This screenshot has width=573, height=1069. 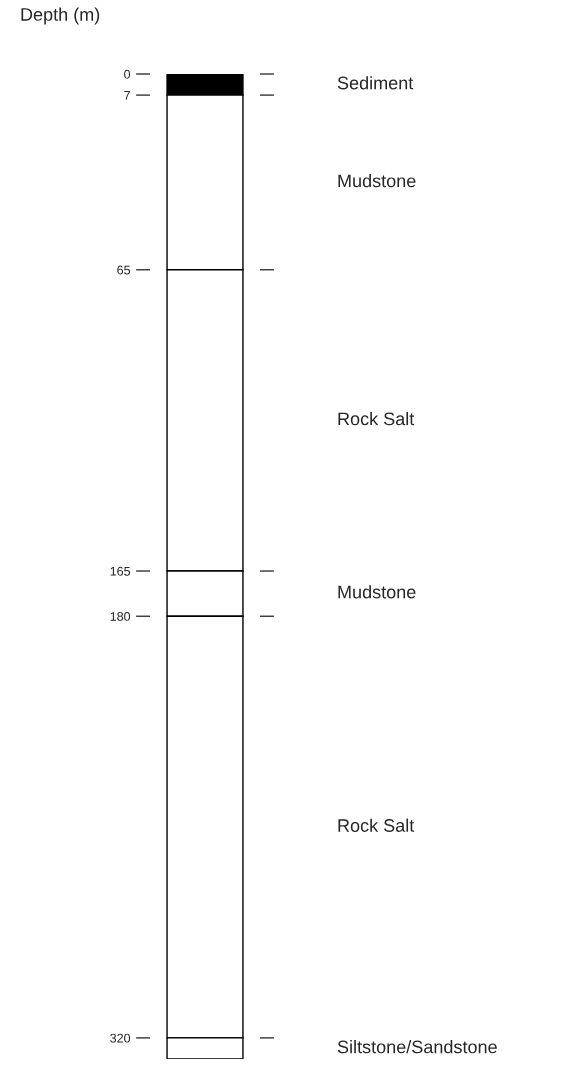 I want to click on text: Siltstone/Sandstone, so click(x=417, y=1047).